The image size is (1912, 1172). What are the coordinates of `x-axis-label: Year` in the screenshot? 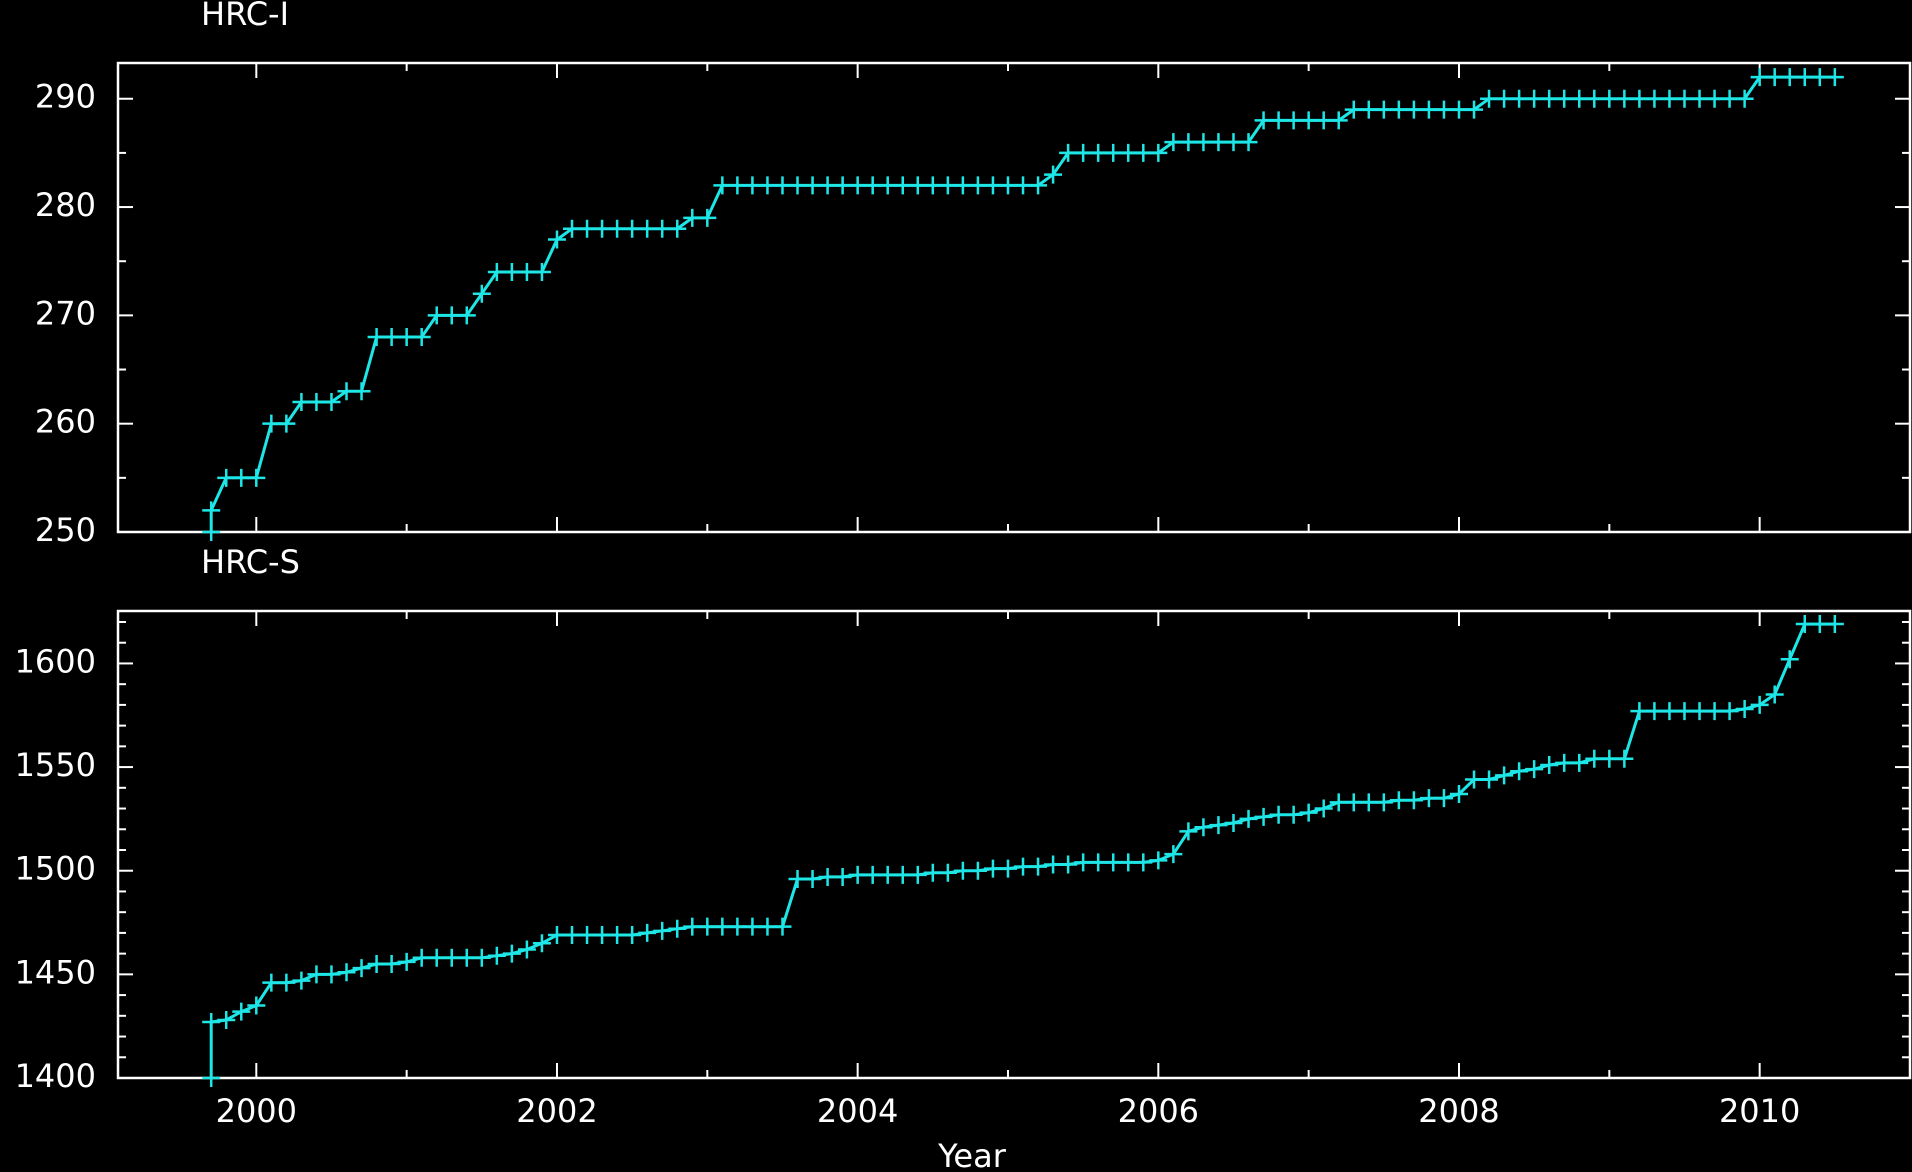 It's located at (972, 1154).